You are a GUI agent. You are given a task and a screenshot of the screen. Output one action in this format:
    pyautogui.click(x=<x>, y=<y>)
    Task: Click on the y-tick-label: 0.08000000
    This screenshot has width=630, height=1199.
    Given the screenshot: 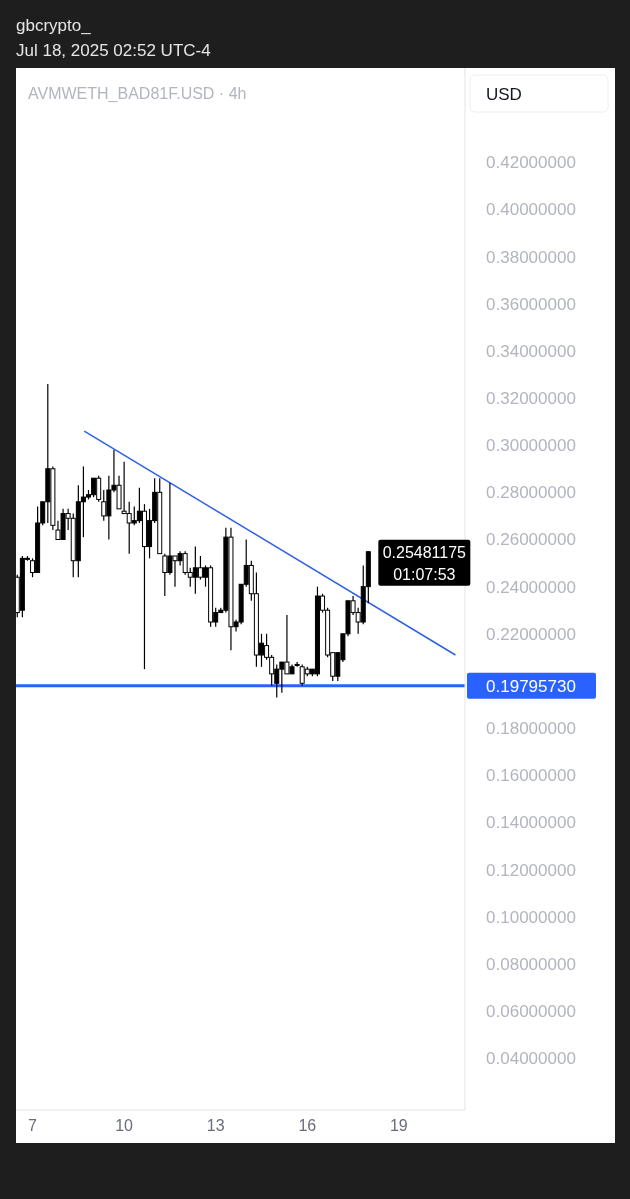 What is the action you would take?
    pyautogui.click(x=531, y=964)
    